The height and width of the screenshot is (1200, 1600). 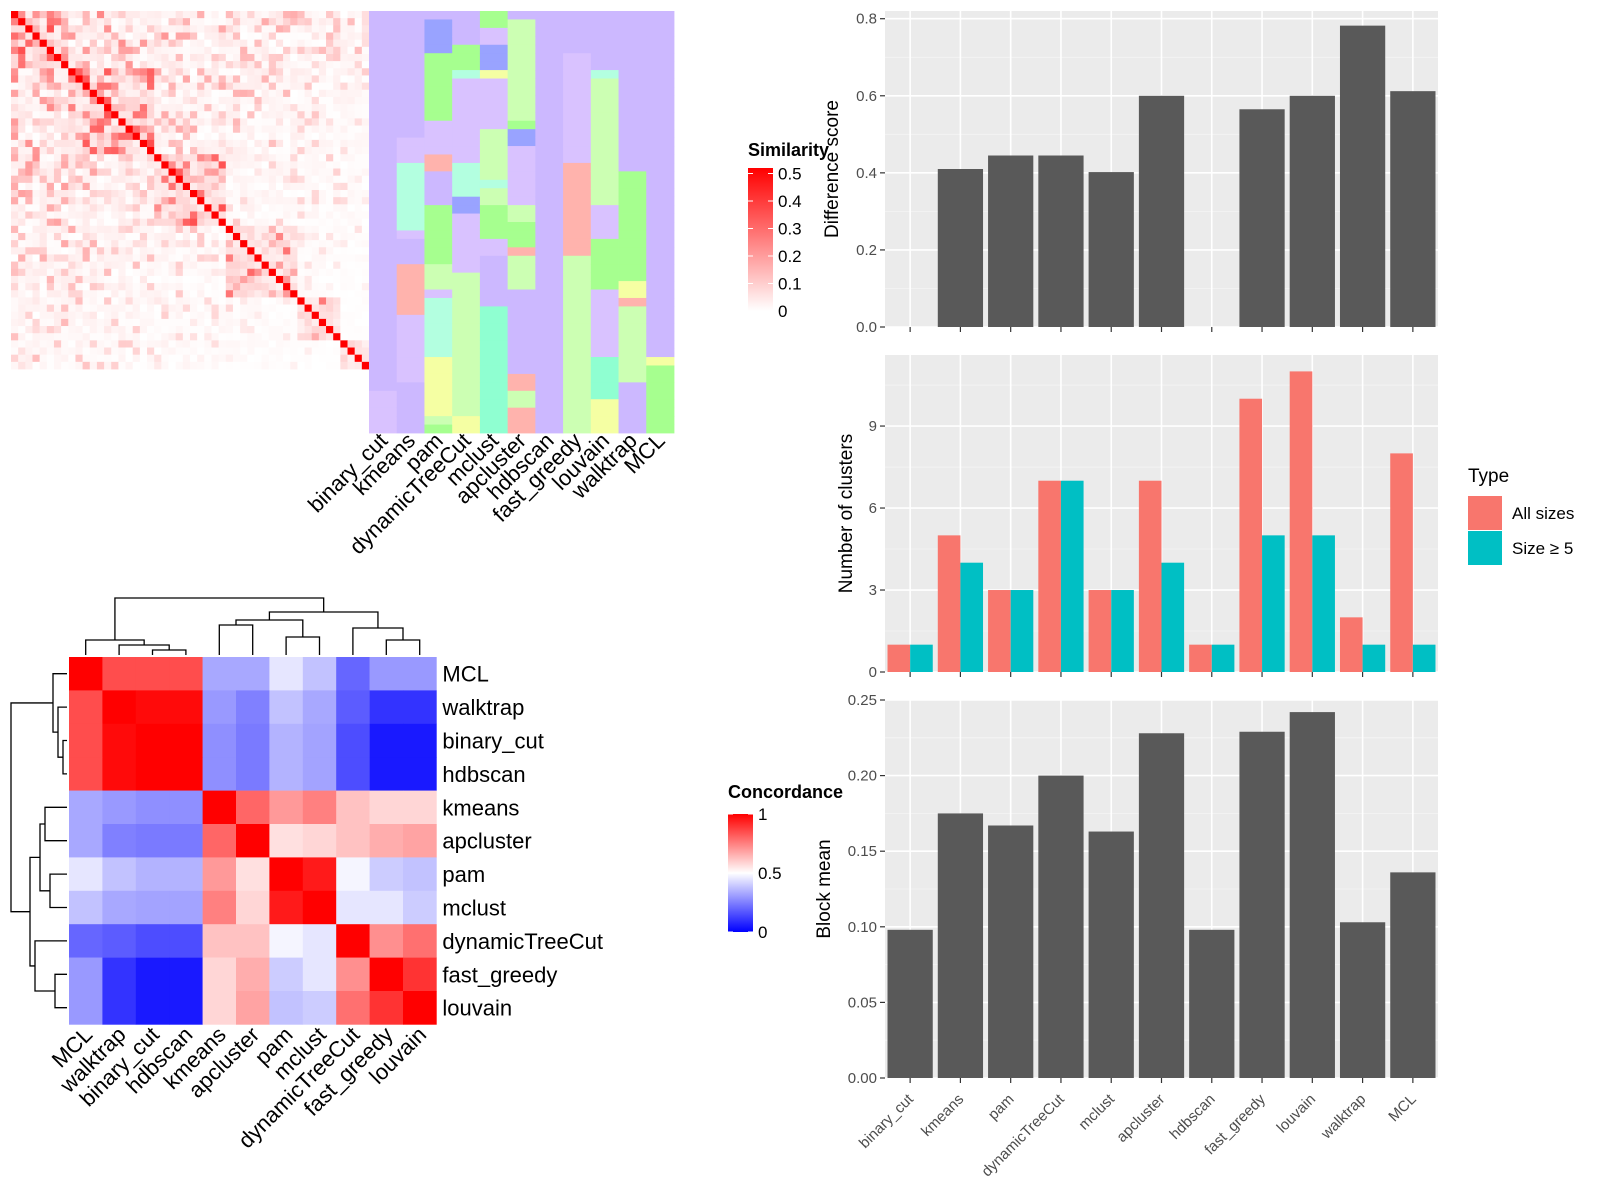 I want to click on concordance-row-label: fast_greedy, so click(x=499, y=974).